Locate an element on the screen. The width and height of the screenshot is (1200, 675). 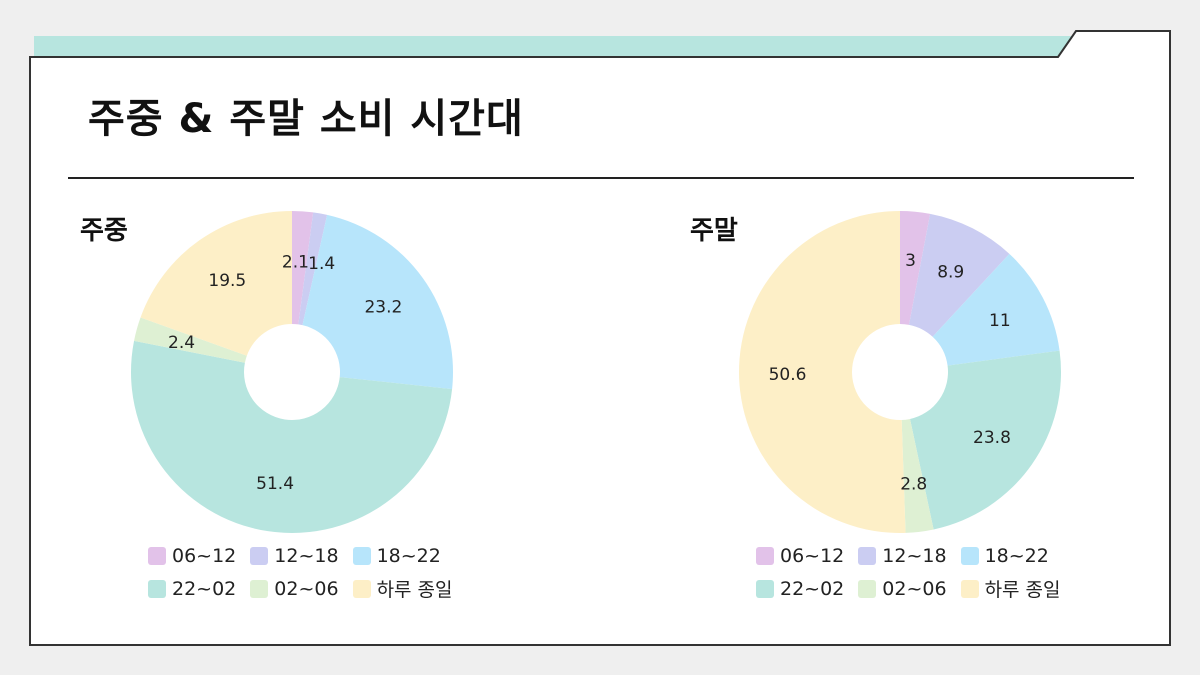
weekend-legend-label-3: 22~02 is located at coordinates (812, 588).